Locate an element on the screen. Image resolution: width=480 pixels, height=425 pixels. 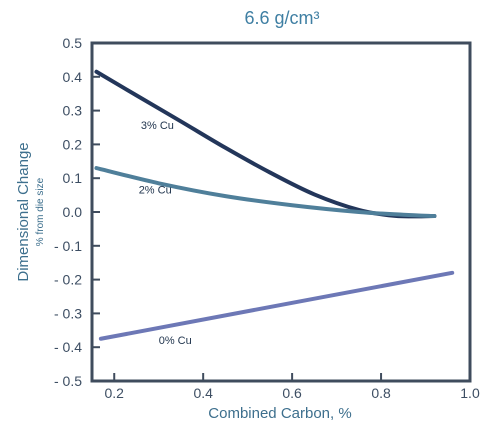
chart-title: 6.6 g/cm³ is located at coordinates (281, 18).